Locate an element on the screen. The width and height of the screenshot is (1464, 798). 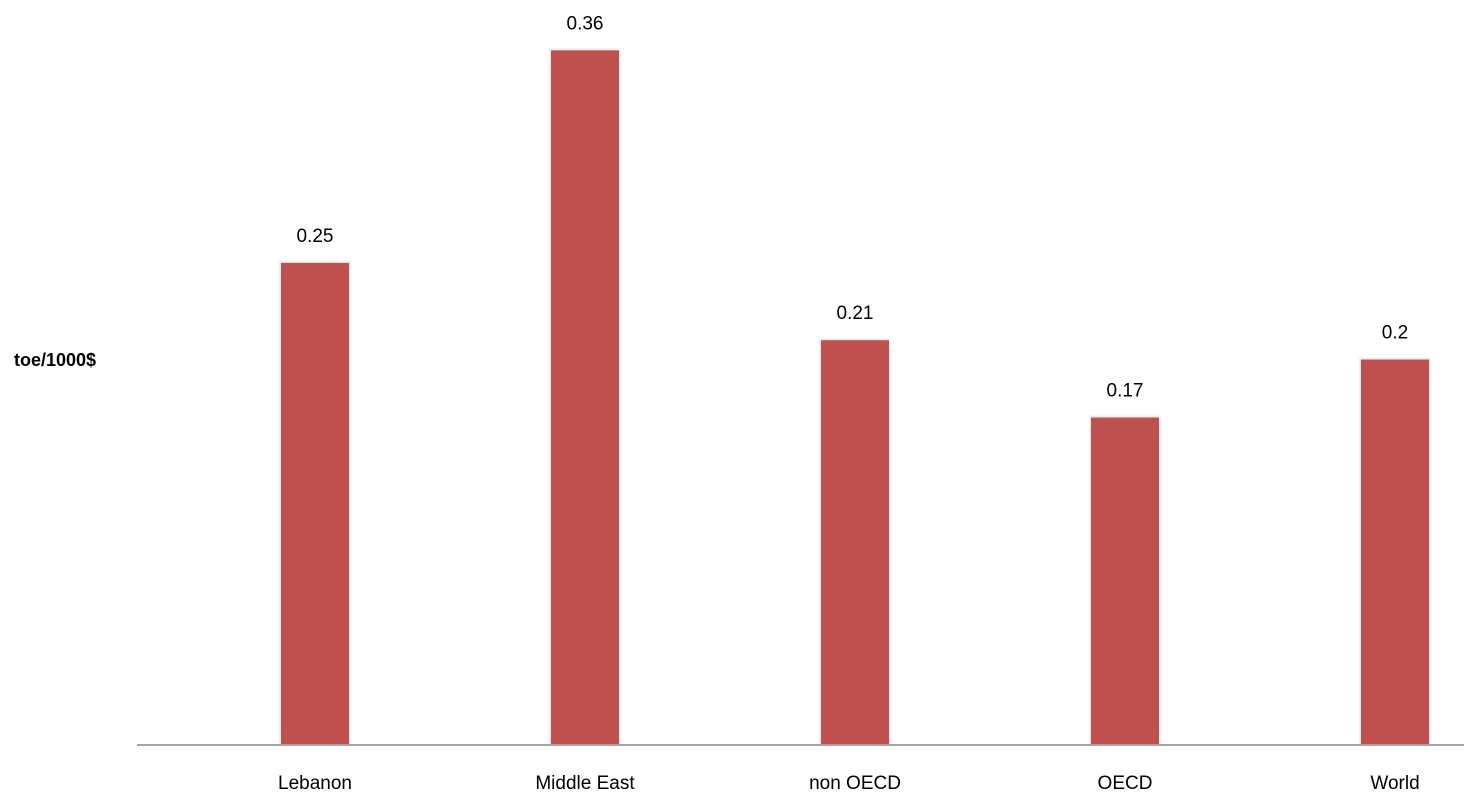
x-tick-label: Lebanon is located at coordinates (315, 783).